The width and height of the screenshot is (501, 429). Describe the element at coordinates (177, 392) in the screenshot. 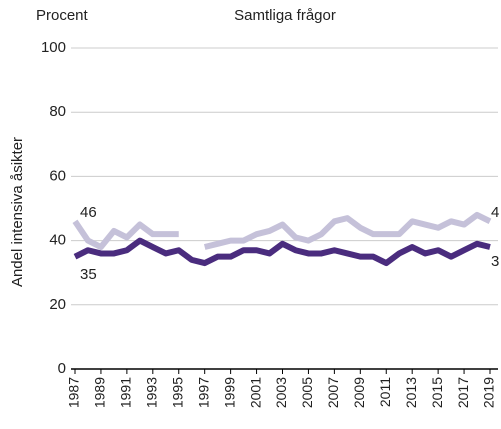

I see `x-tick-label: 1995` at that location.